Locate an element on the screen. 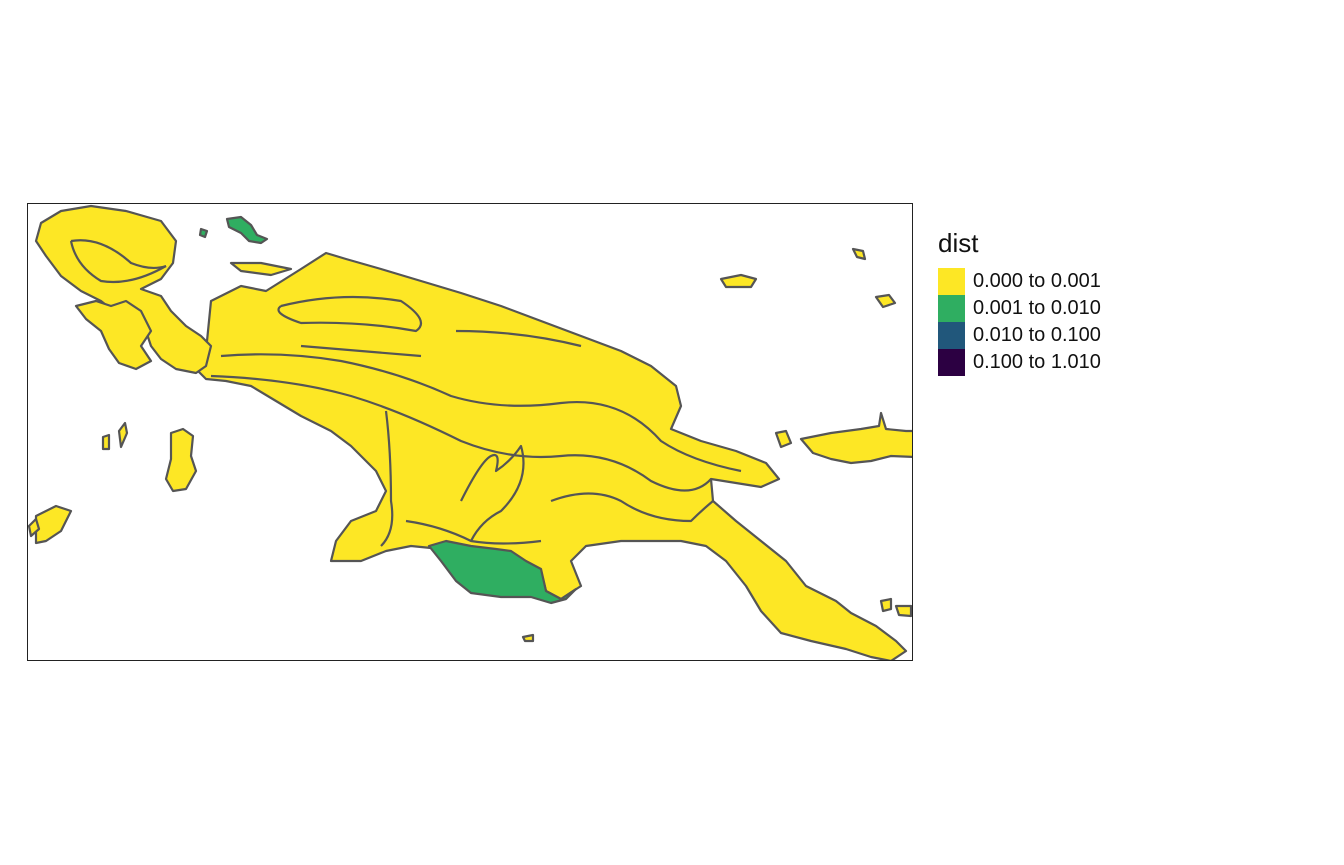 Image resolution: width=1344 pixels, height=865 pixels. south-coast-lowlands is located at coordinates (502, 572).